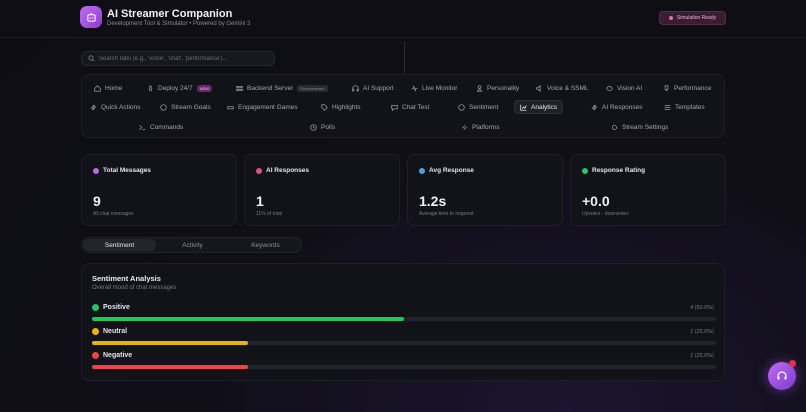 The width and height of the screenshot is (806, 412). I want to click on robot-icon, so click(91, 17).